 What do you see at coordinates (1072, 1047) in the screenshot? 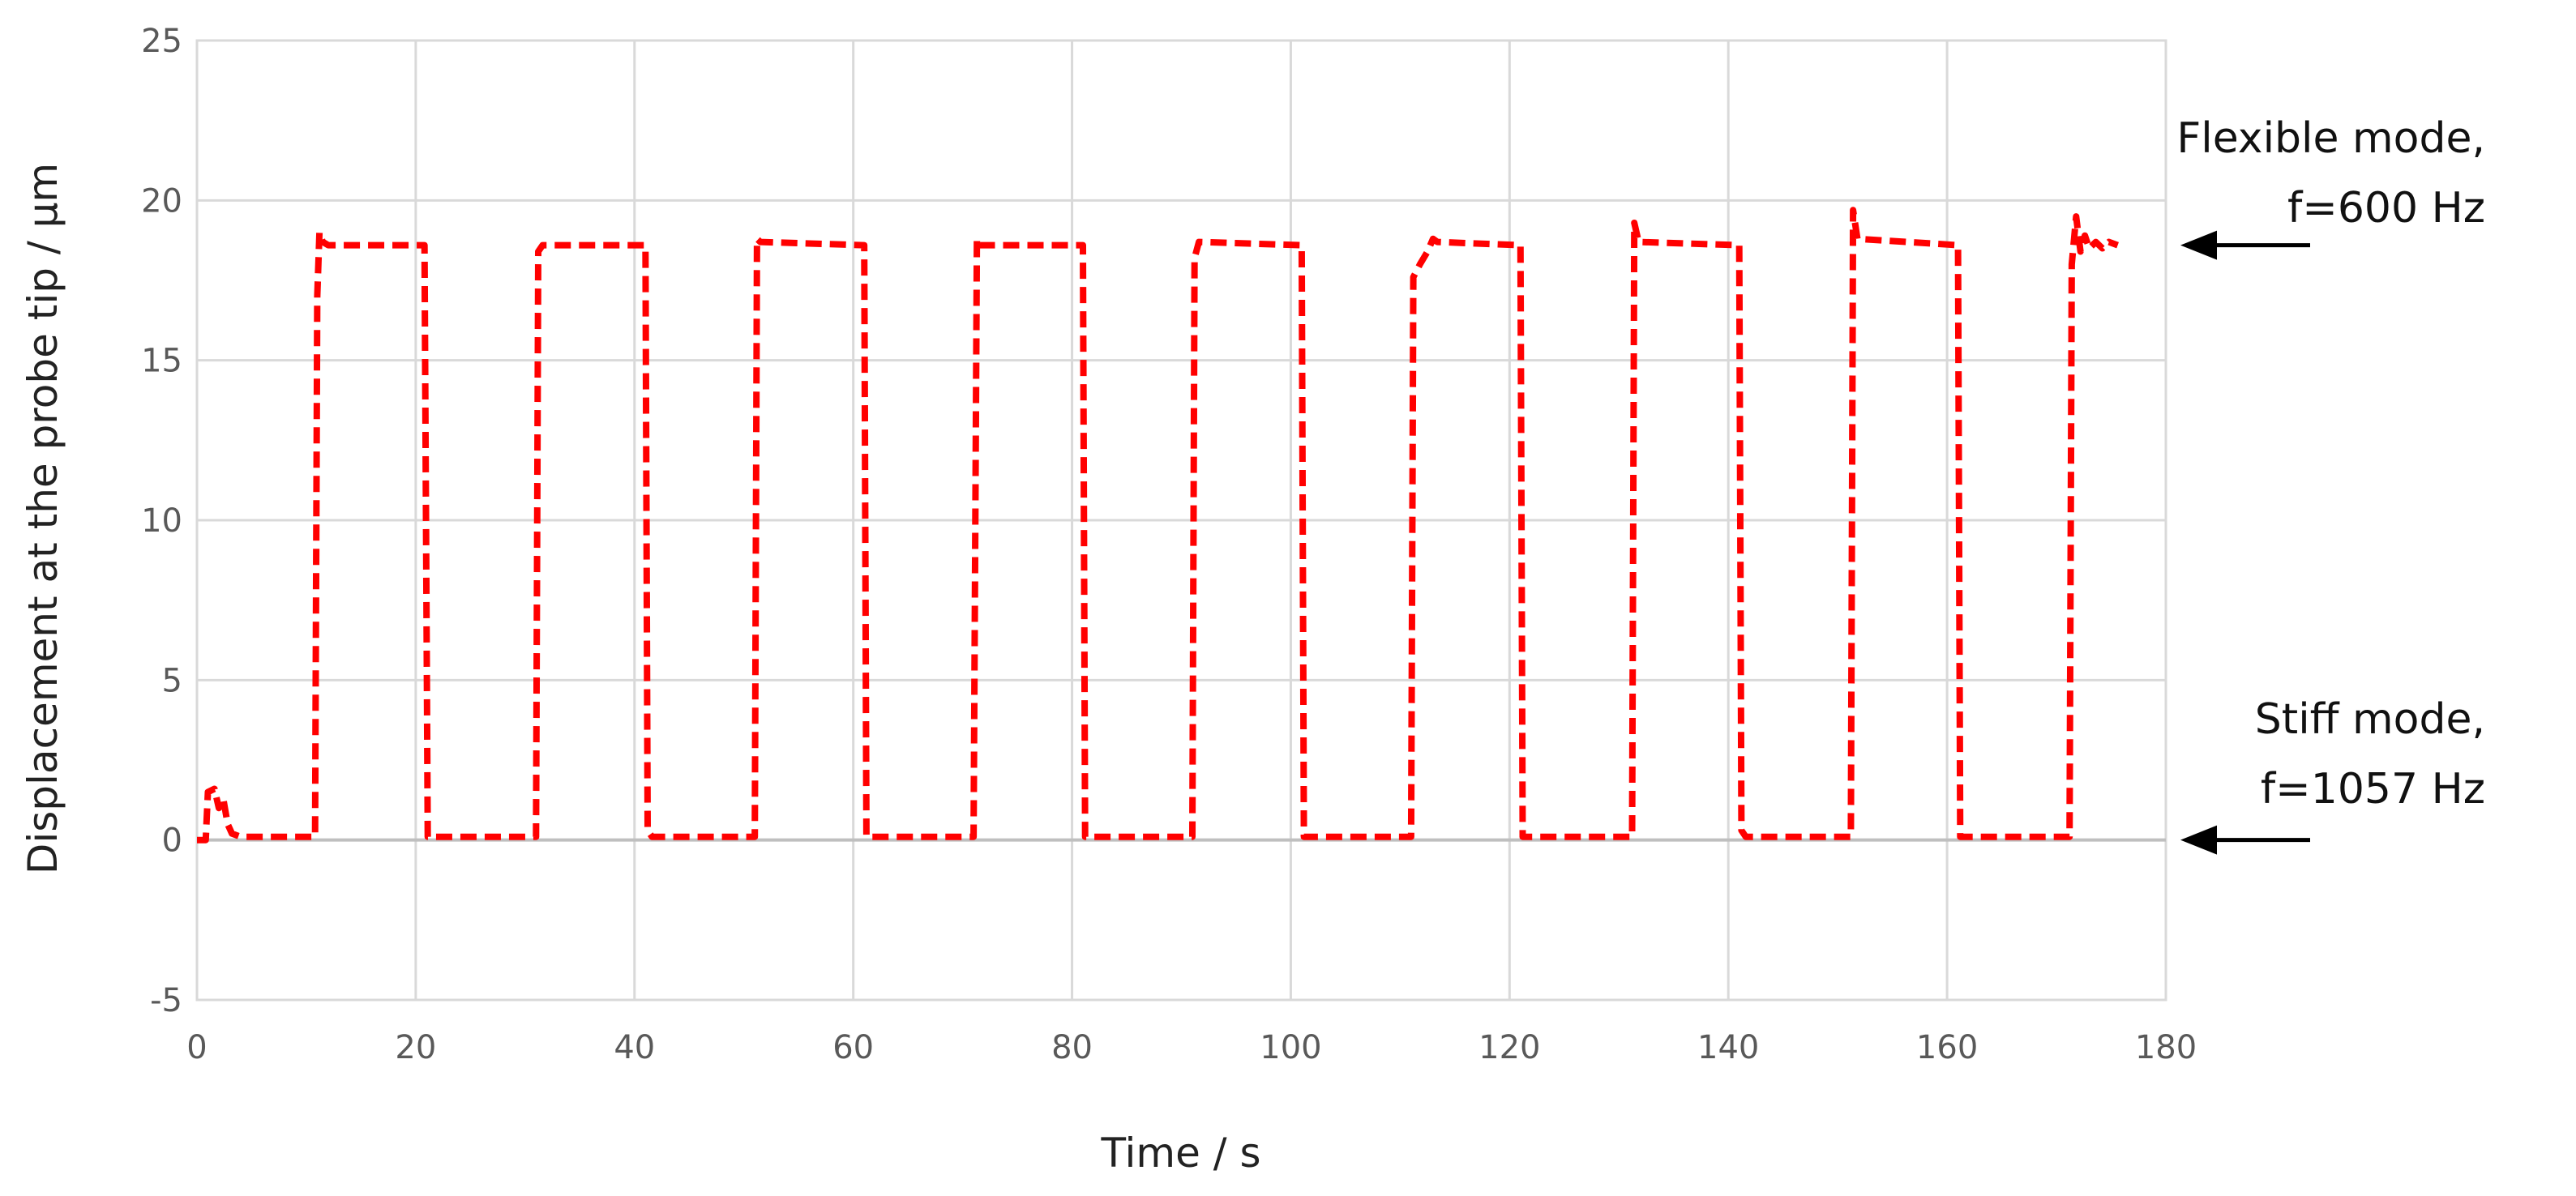
I see `x-tick-label: 80` at bounding box center [1072, 1047].